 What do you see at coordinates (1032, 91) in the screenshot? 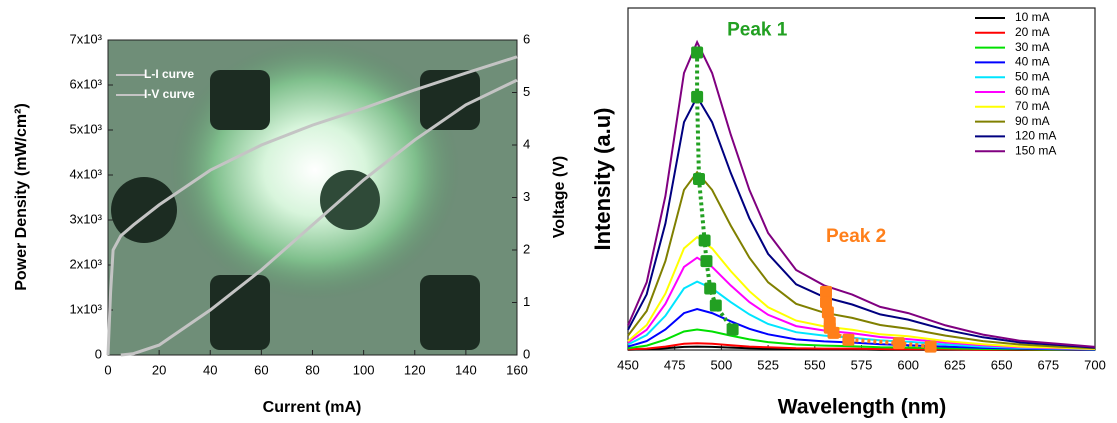
I see `legend-label: 60 mA` at bounding box center [1032, 91].